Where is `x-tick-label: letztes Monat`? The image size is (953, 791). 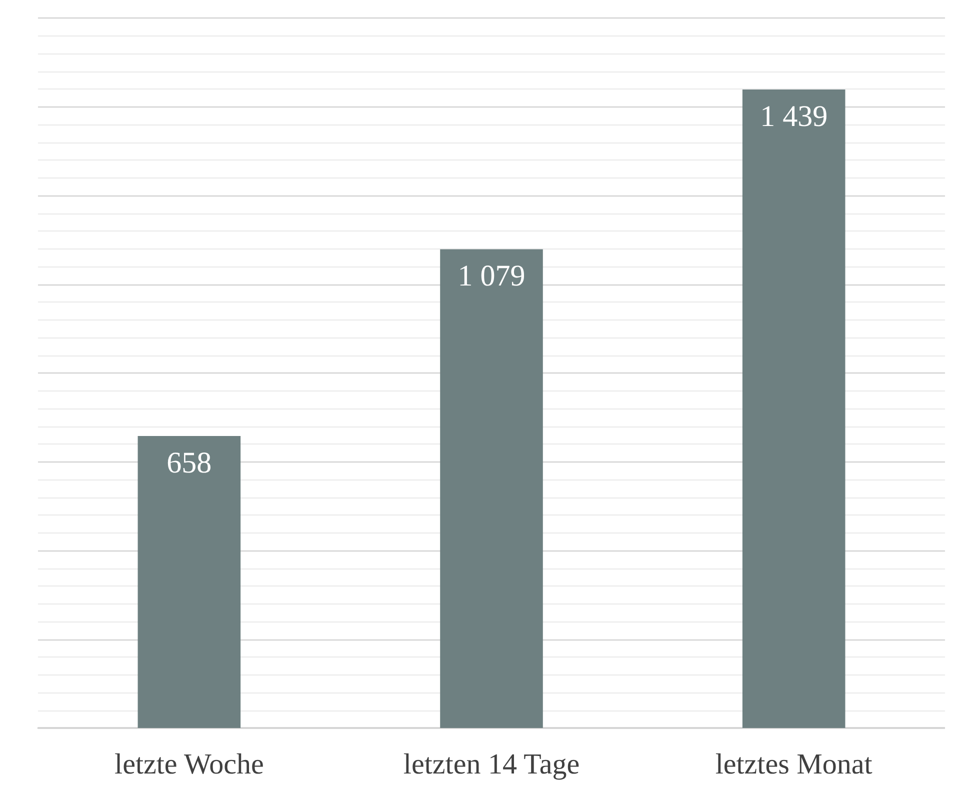 x-tick-label: letztes Monat is located at coordinates (793, 764).